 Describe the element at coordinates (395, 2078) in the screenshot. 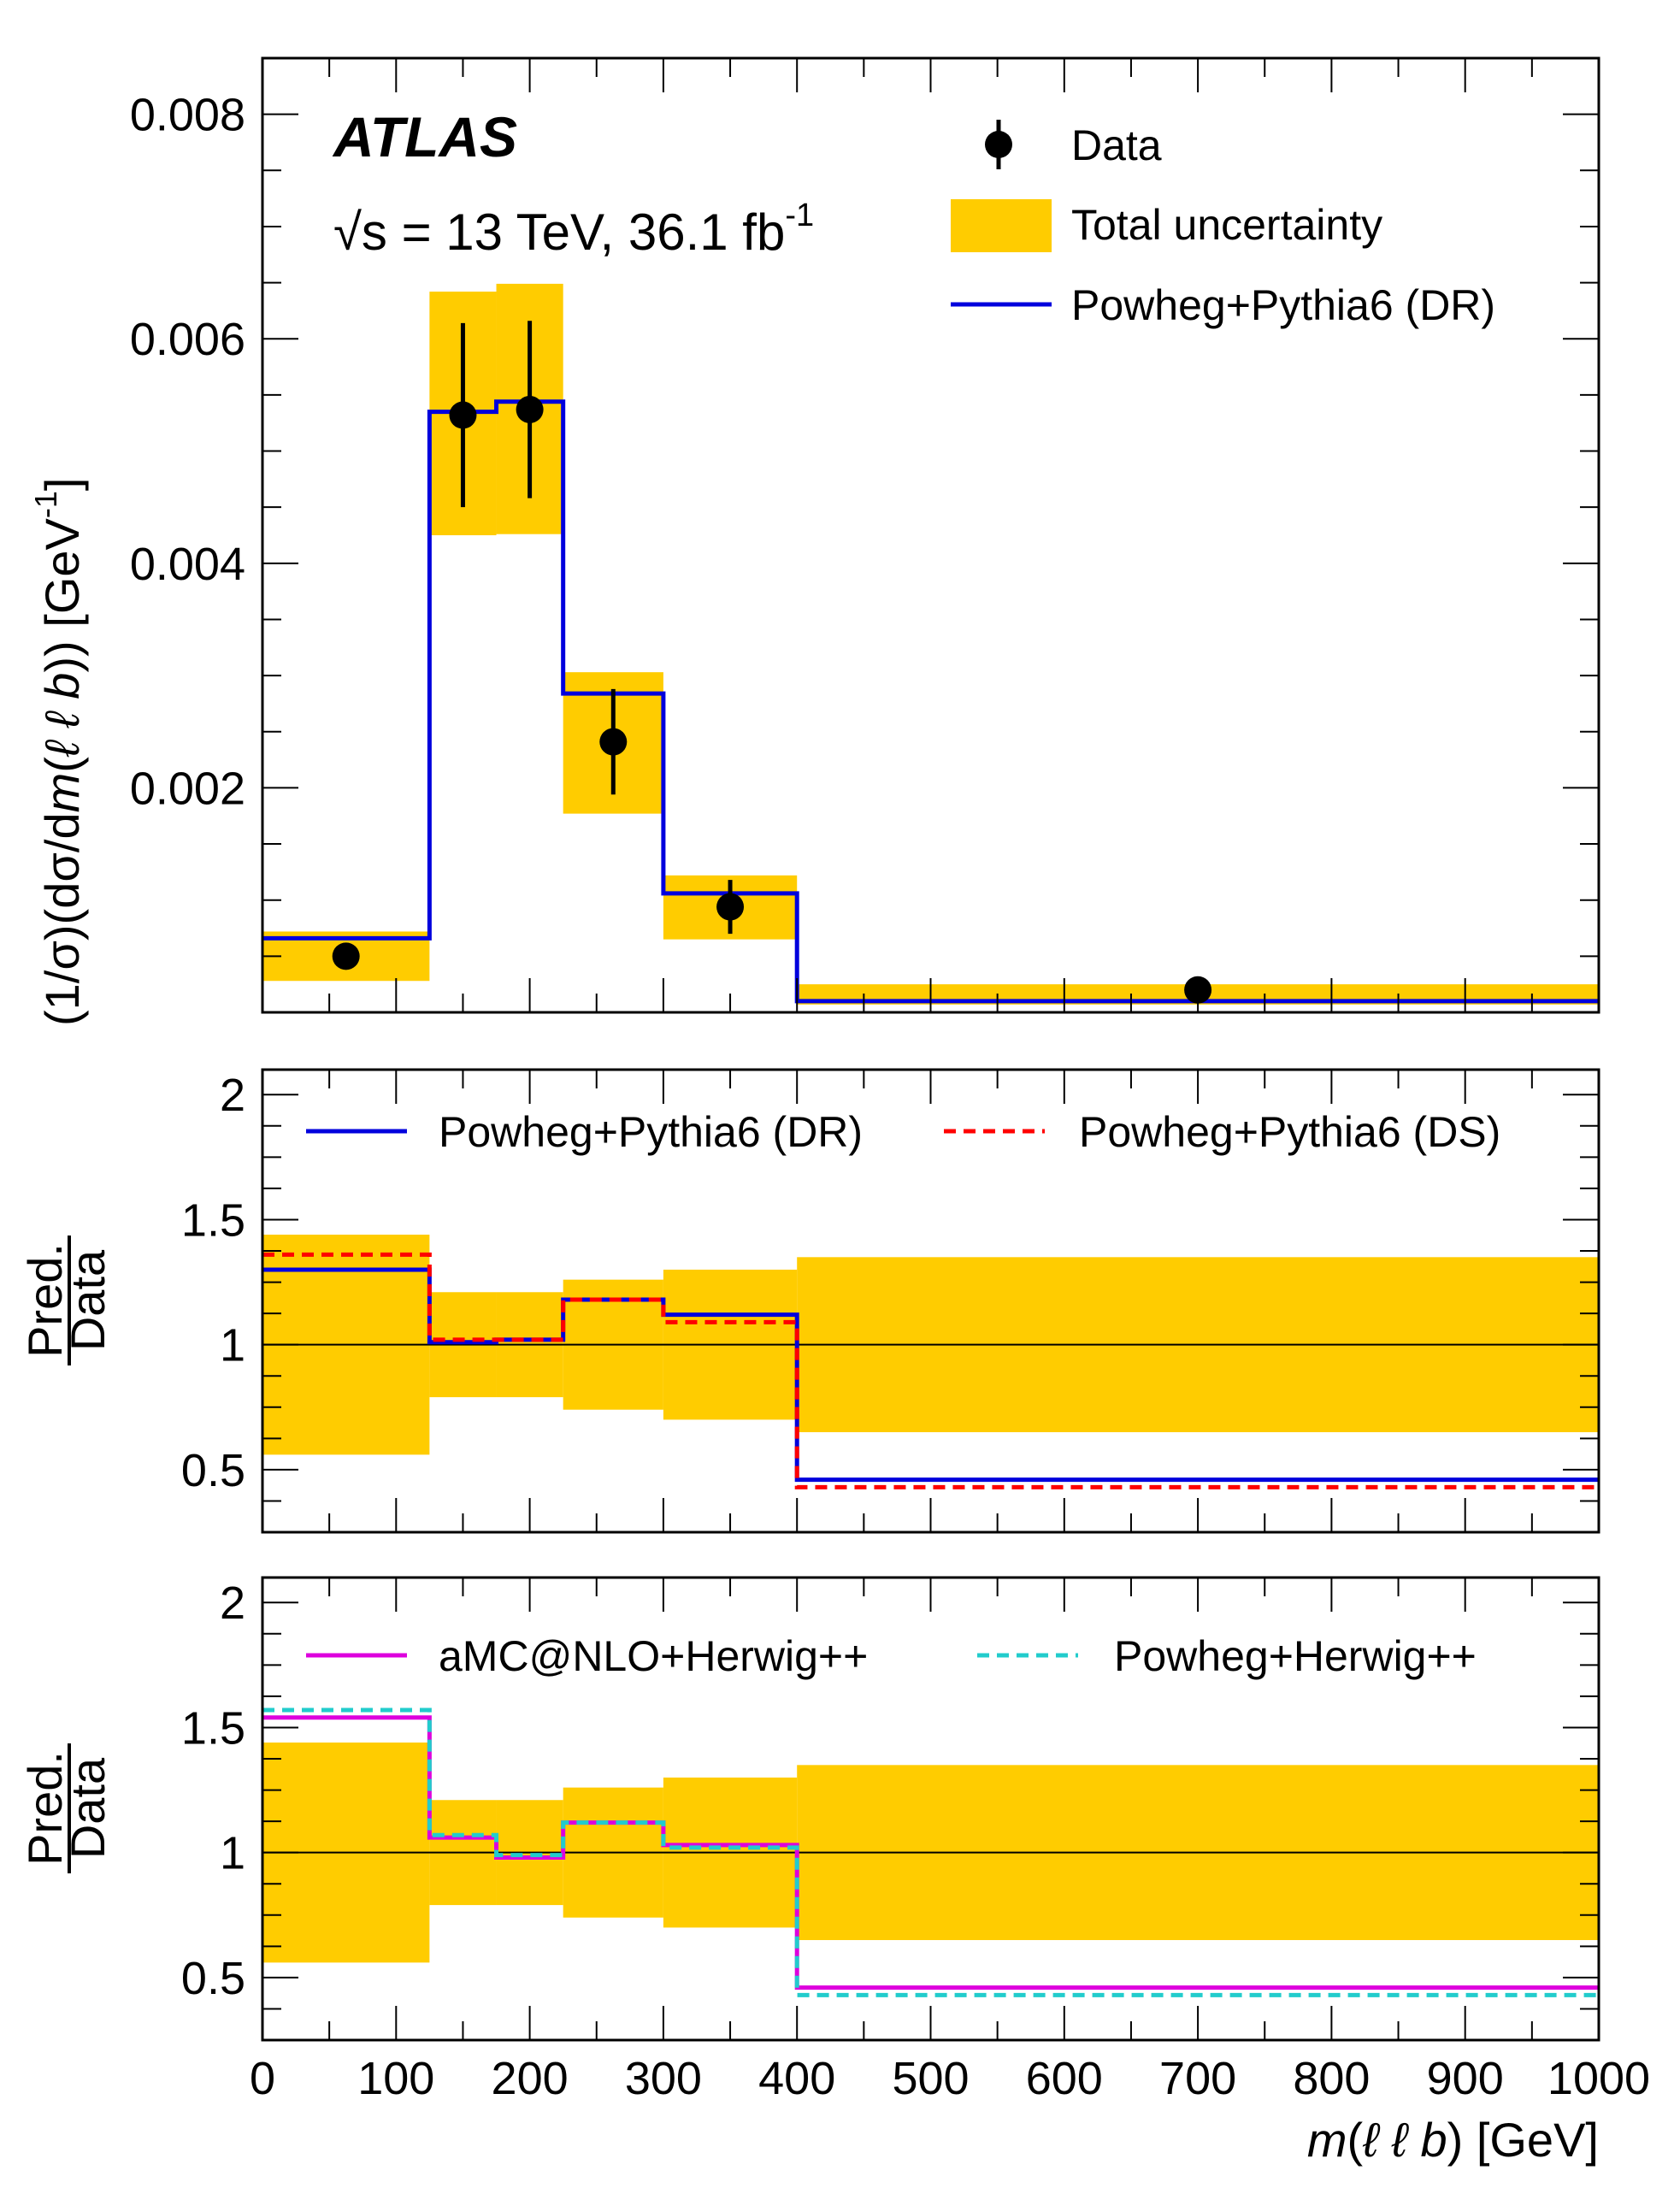

I see `x-tick-label: 100` at that location.